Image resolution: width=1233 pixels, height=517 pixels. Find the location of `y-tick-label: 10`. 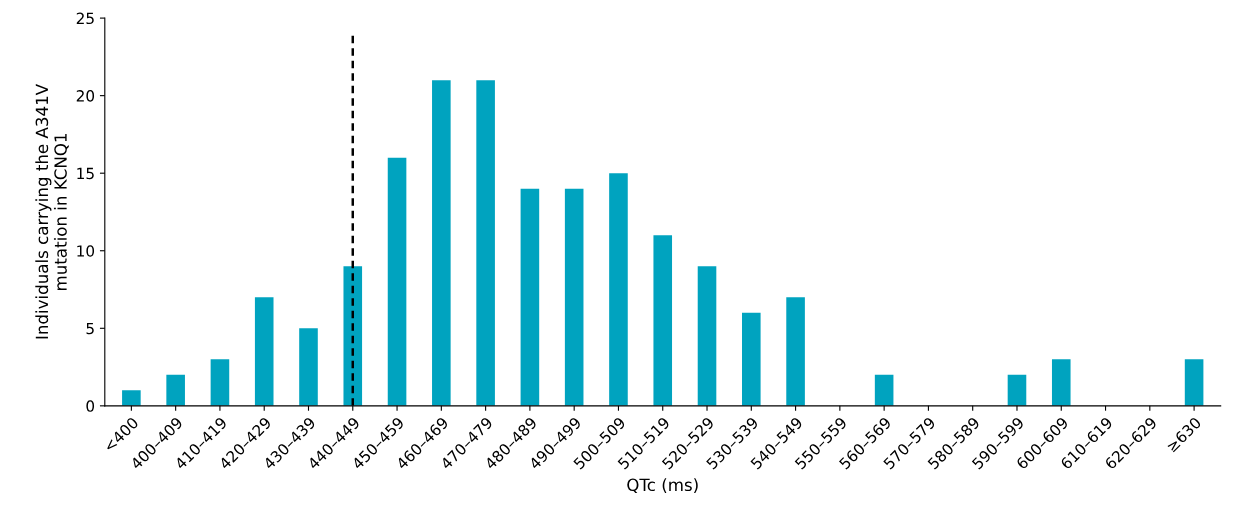

y-tick-label: 10 is located at coordinates (86, 251).